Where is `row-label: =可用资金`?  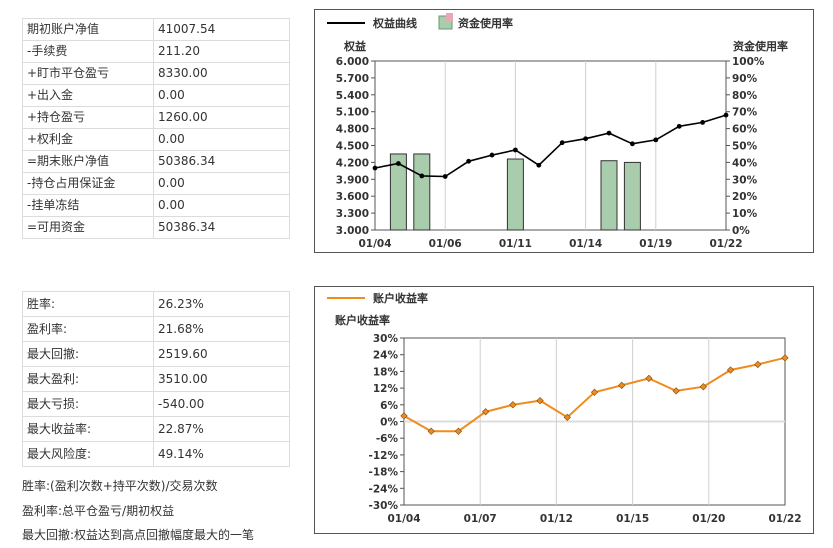
row-label: =可用资金 is located at coordinates (88, 227).